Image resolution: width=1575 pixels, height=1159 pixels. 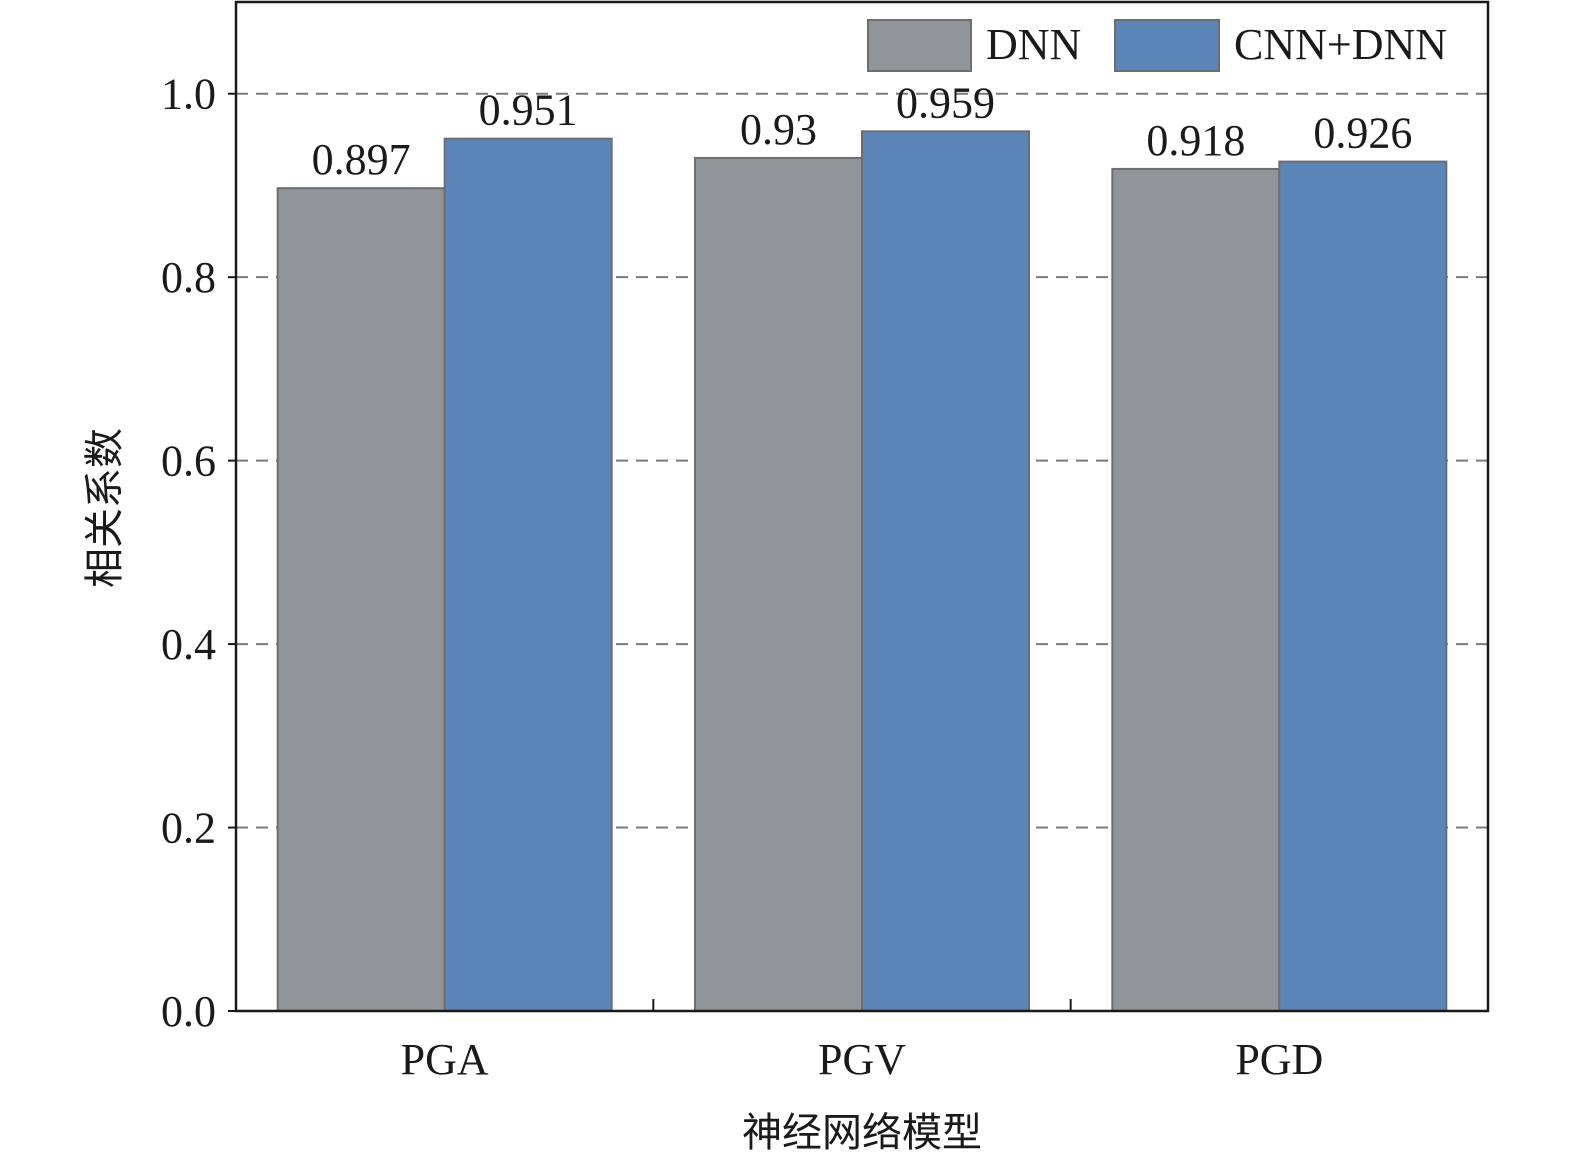 What do you see at coordinates (1196, 589) in the screenshot?
I see `bar-dnn-pgd` at bounding box center [1196, 589].